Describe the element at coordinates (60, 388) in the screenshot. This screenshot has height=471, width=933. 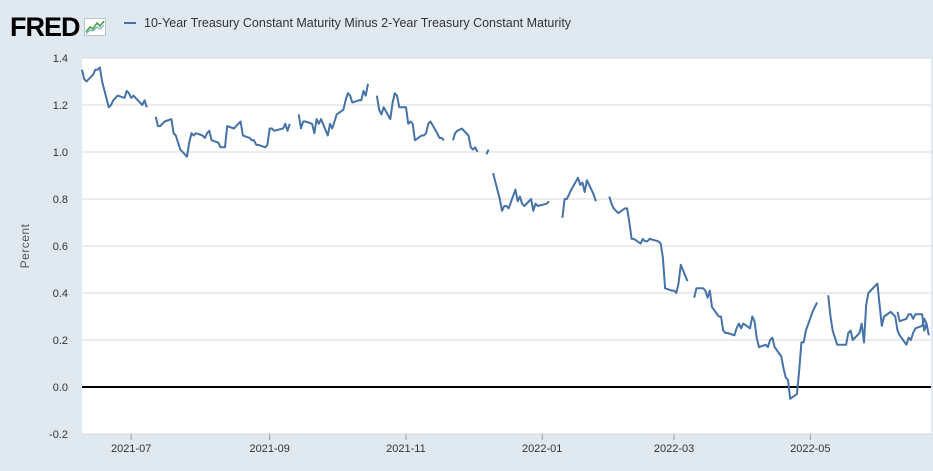
I see `y-tick-label: 0.0` at that location.